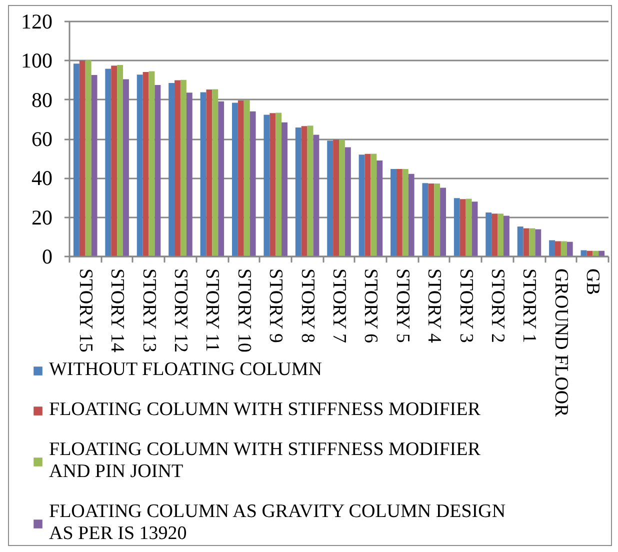 The width and height of the screenshot is (618, 552). Describe the element at coordinates (465, 305) in the screenshot. I see `x-tick-label: STORY 3` at that location.